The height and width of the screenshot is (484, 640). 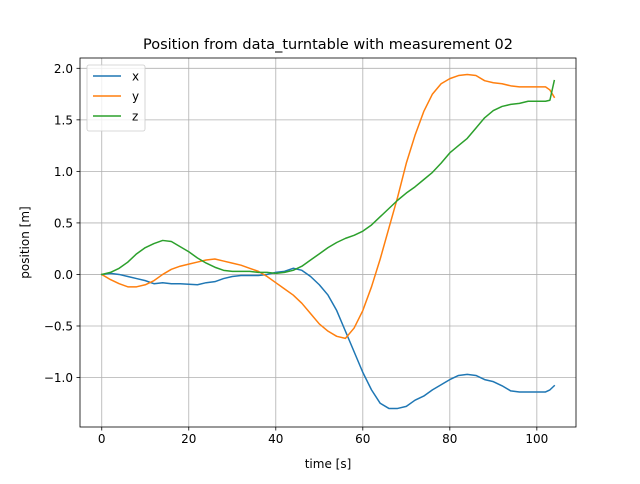 I want to click on x-tick-label: 20, so click(x=188, y=439).